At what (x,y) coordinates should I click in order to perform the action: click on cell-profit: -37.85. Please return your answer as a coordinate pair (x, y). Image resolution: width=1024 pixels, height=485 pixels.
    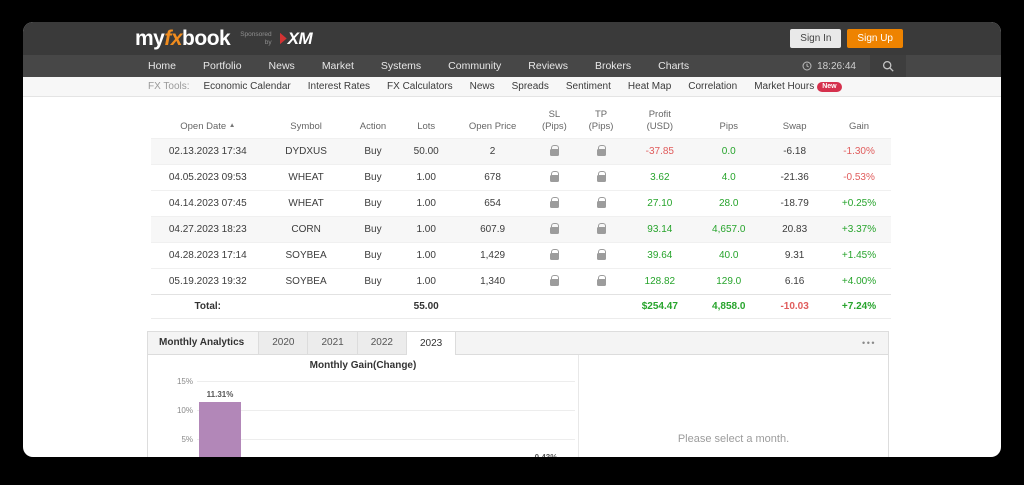
    Looking at the image, I should click on (660, 151).